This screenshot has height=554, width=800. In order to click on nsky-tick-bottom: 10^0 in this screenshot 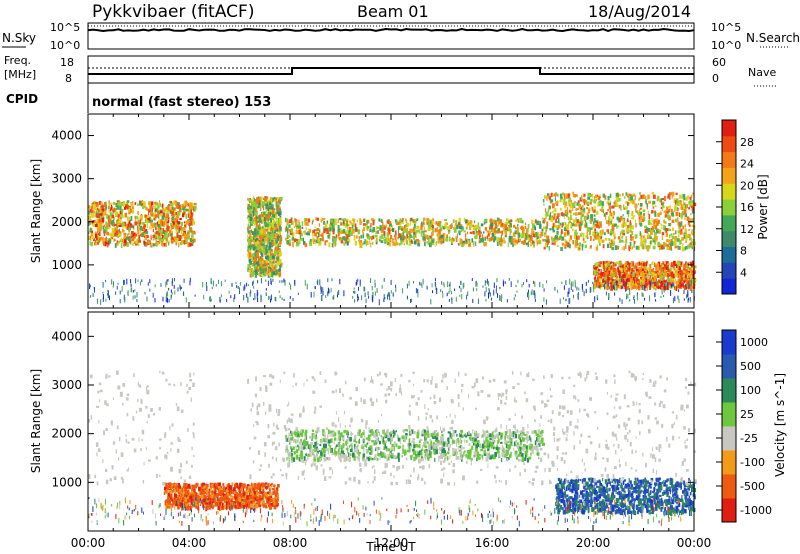, I will do `click(65, 45)`.